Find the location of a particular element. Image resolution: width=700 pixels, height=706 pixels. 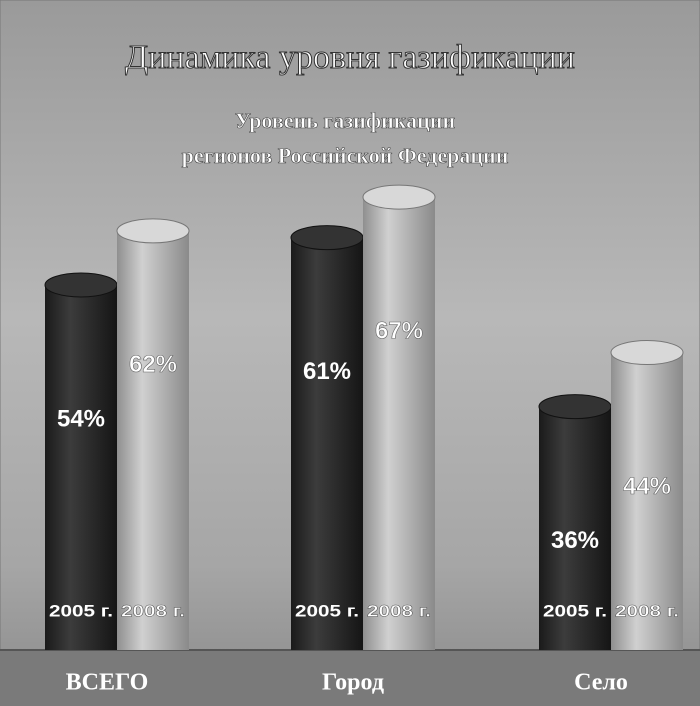

value-label: 61% is located at coordinates (327, 371).